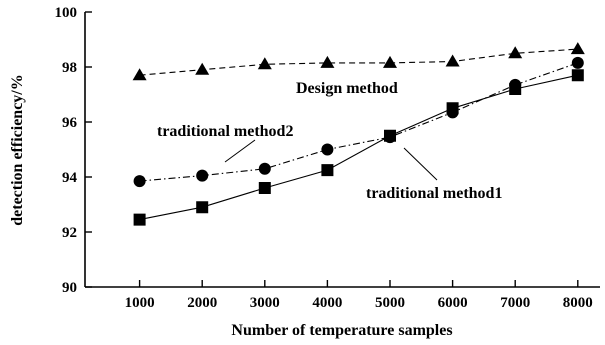  What do you see at coordinates (69, 233) in the screenshot?
I see `y-tick-label: 92` at bounding box center [69, 233].